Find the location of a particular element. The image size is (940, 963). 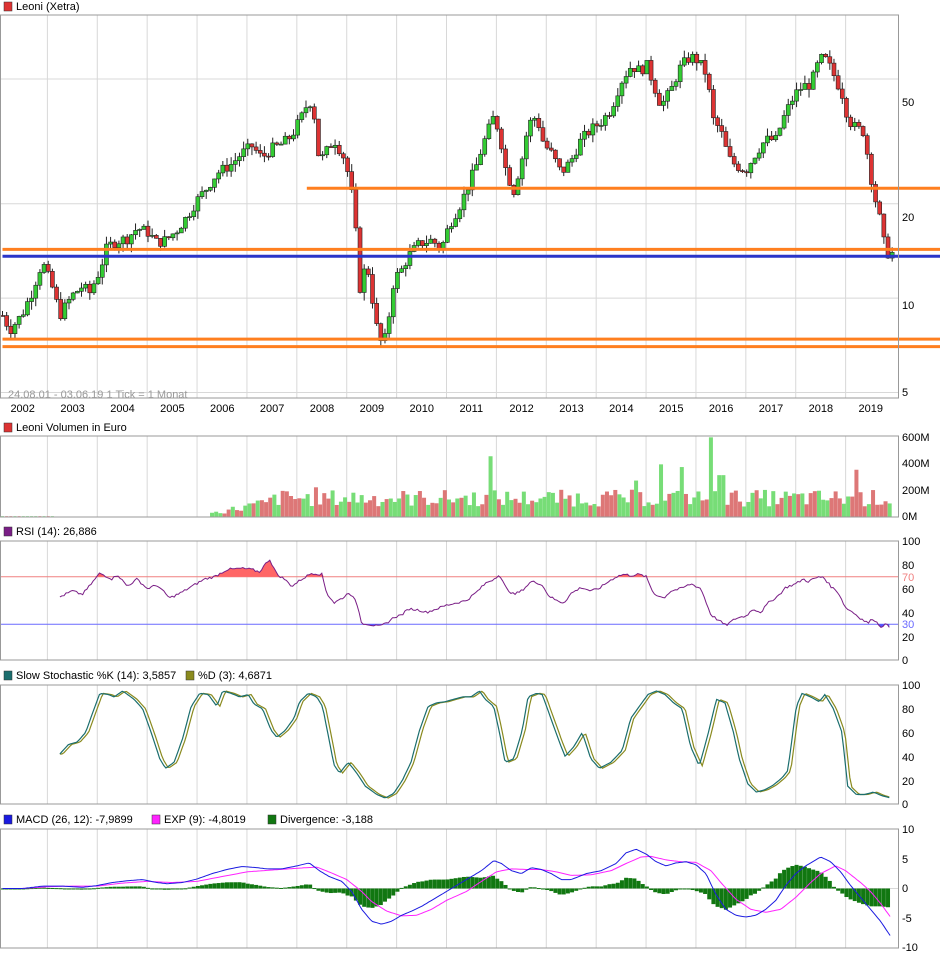

volume-chart-title: Leoni Volumen in Euro is located at coordinates (71, 428).